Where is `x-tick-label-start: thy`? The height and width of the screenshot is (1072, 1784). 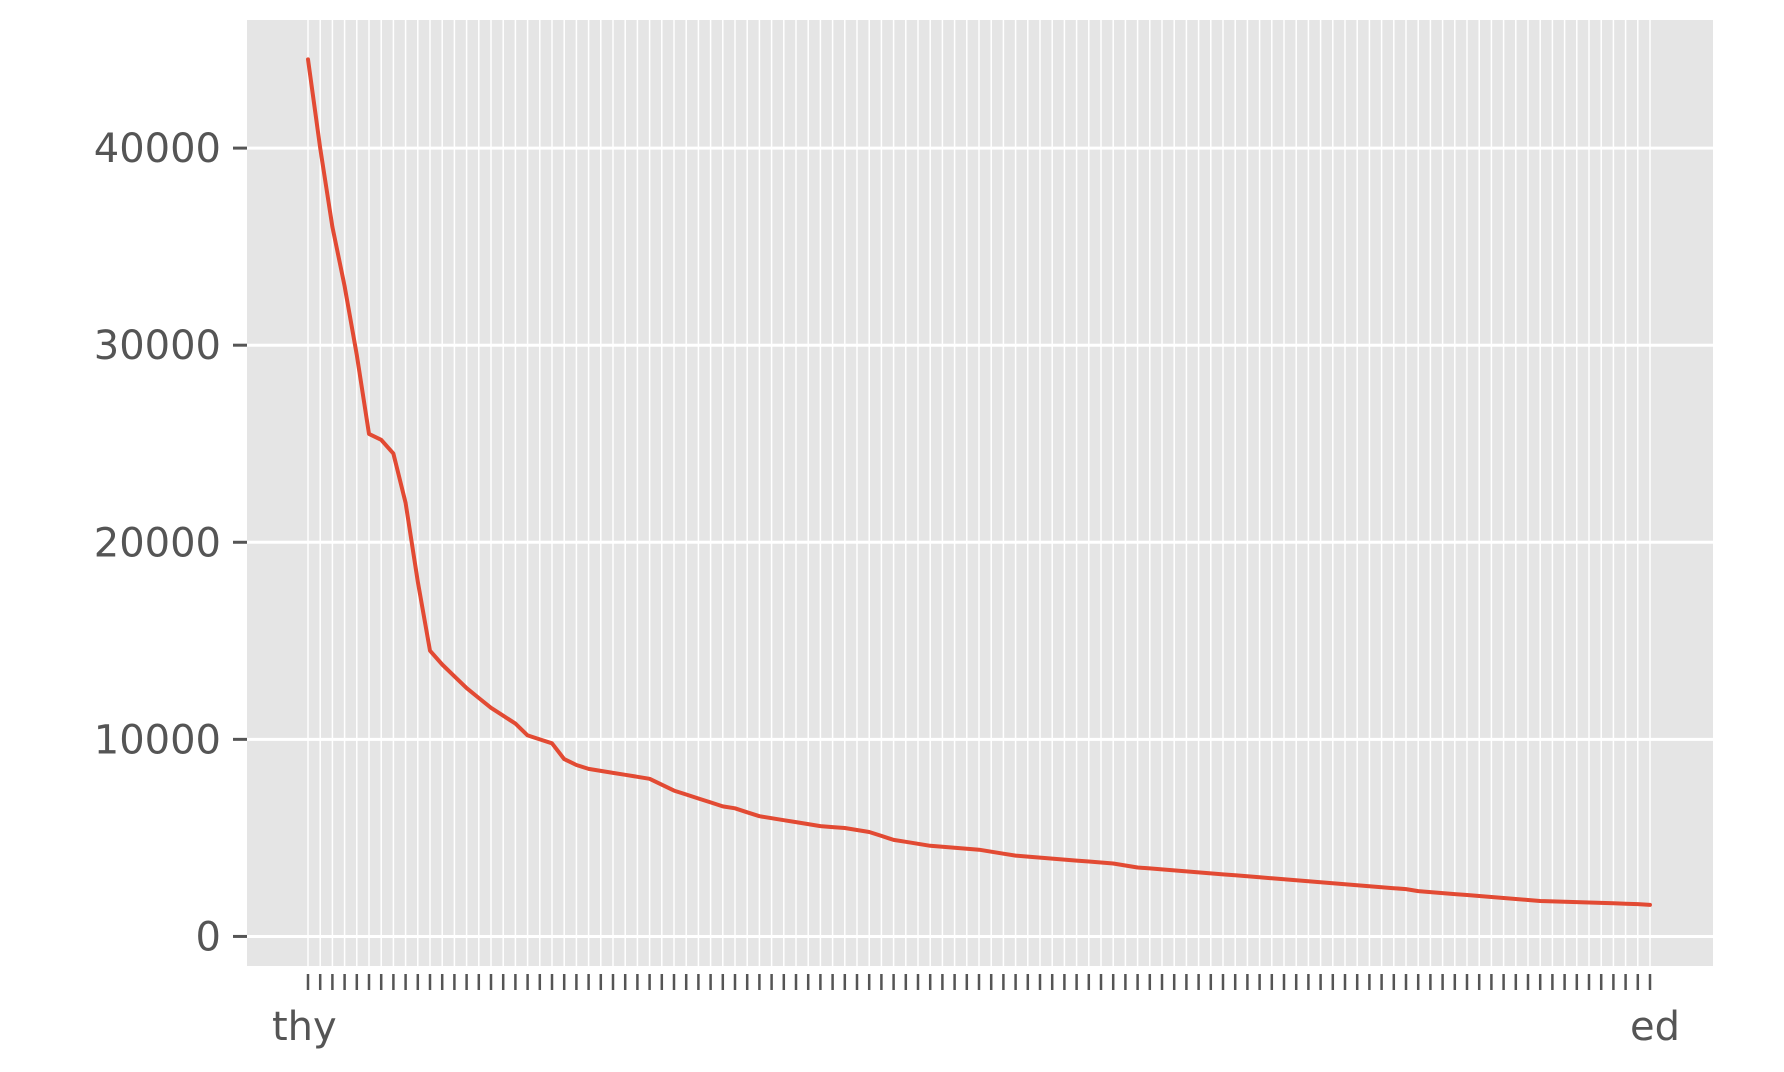
x-tick-label-start: thy is located at coordinates (304, 1027).